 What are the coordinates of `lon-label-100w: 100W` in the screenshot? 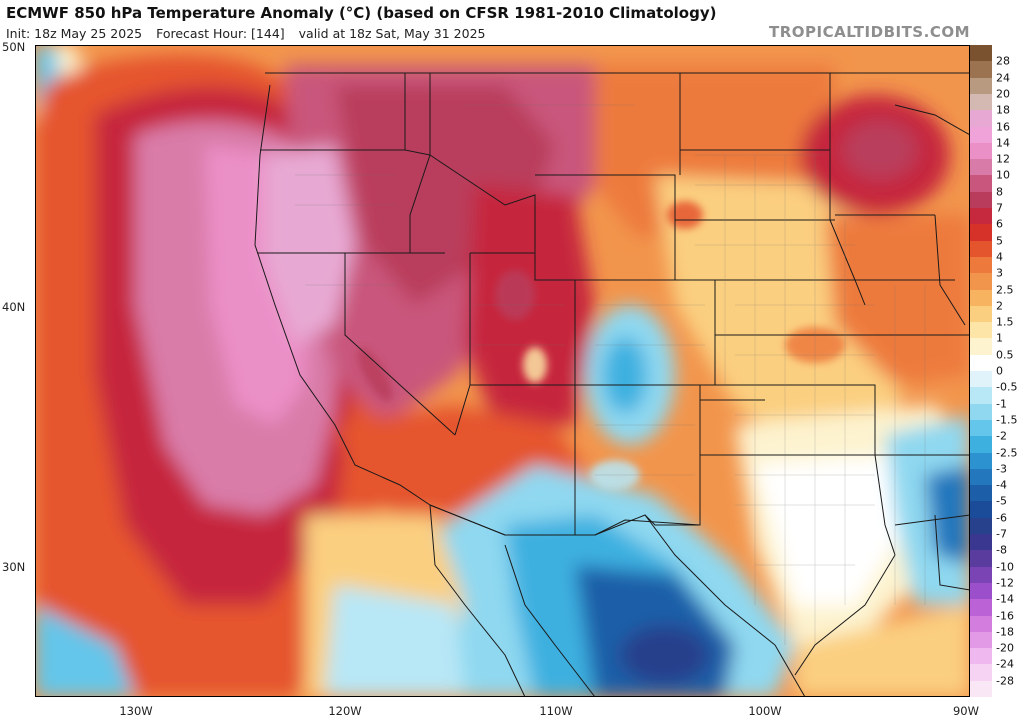 It's located at (765, 711).